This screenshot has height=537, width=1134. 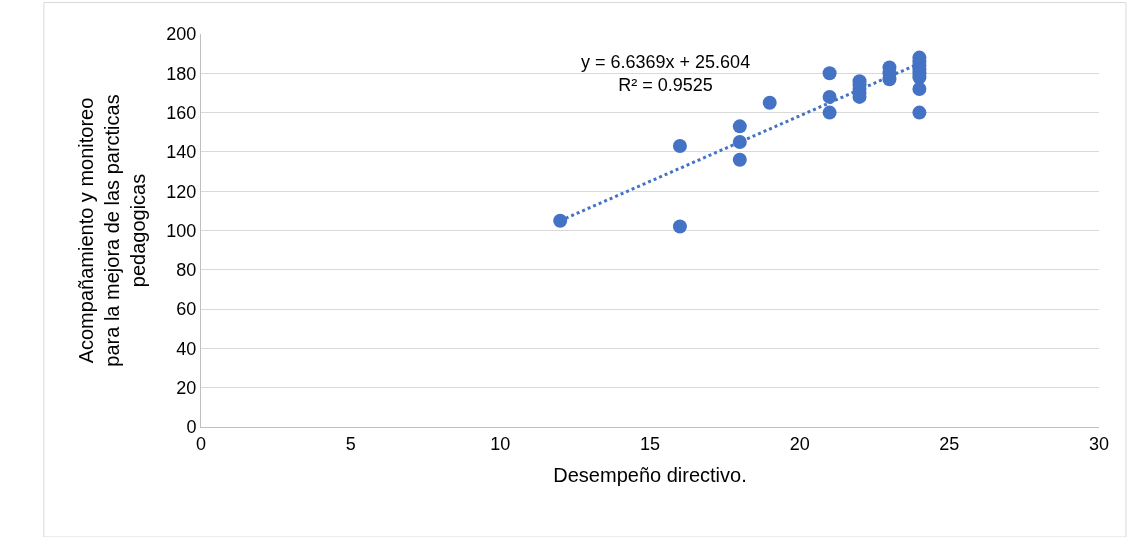 I want to click on y-tick-label: 140, so click(x=181, y=152).